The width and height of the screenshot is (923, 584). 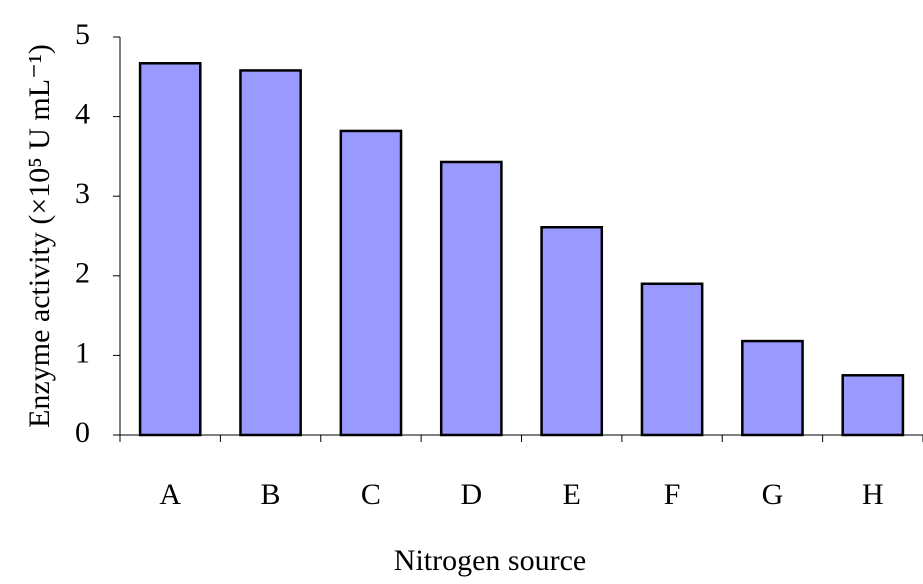 What do you see at coordinates (773, 494) in the screenshot?
I see `x-tick-label: G` at bounding box center [773, 494].